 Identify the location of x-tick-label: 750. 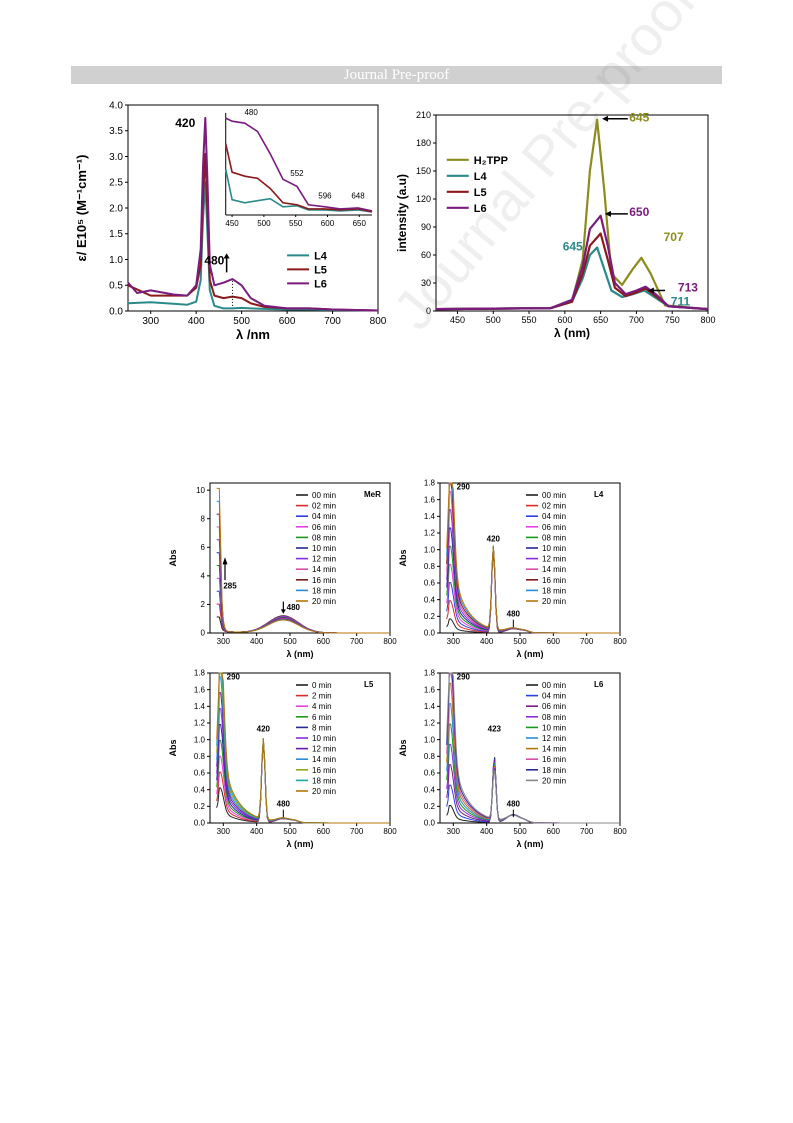
(672, 320).